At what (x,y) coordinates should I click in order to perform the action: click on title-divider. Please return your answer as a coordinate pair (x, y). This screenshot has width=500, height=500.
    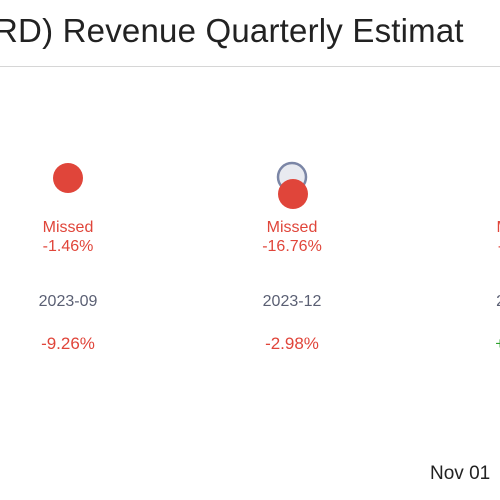
    Looking at the image, I should click on (250, 66).